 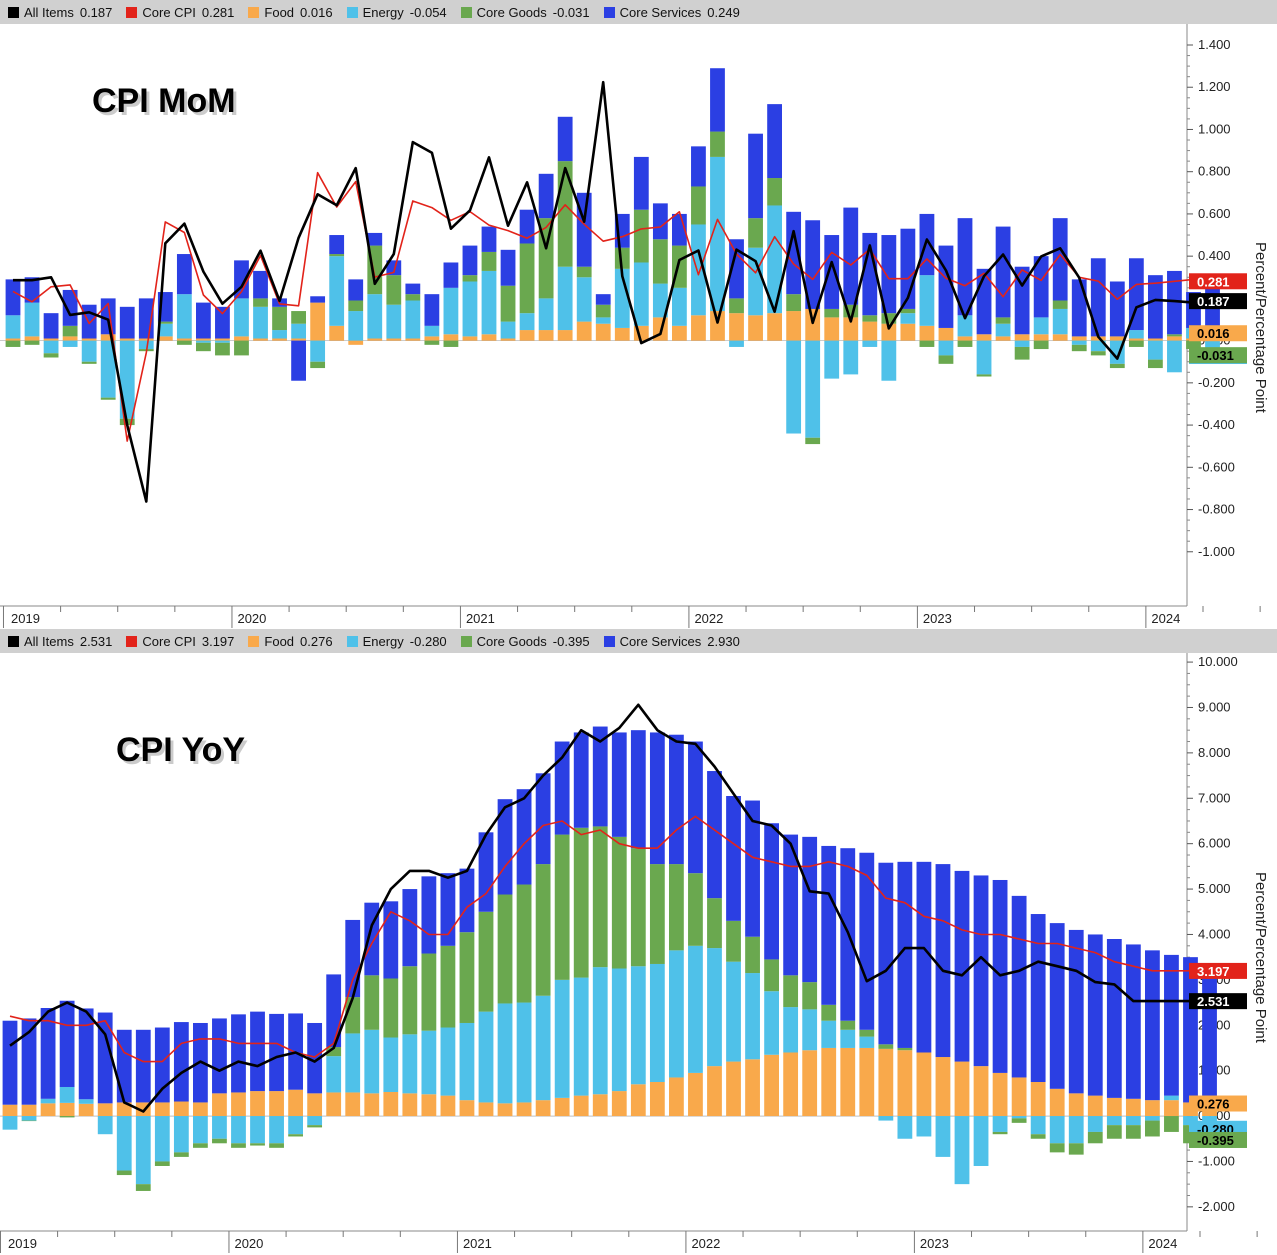 I want to click on value-tag-bg, so click(x=1218, y=333).